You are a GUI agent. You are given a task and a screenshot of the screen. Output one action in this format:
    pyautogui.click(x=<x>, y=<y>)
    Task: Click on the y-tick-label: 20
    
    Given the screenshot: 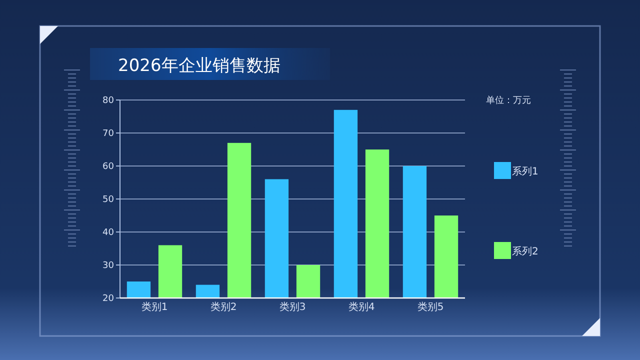 What is the action you would take?
    pyautogui.click(x=108, y=299)
    